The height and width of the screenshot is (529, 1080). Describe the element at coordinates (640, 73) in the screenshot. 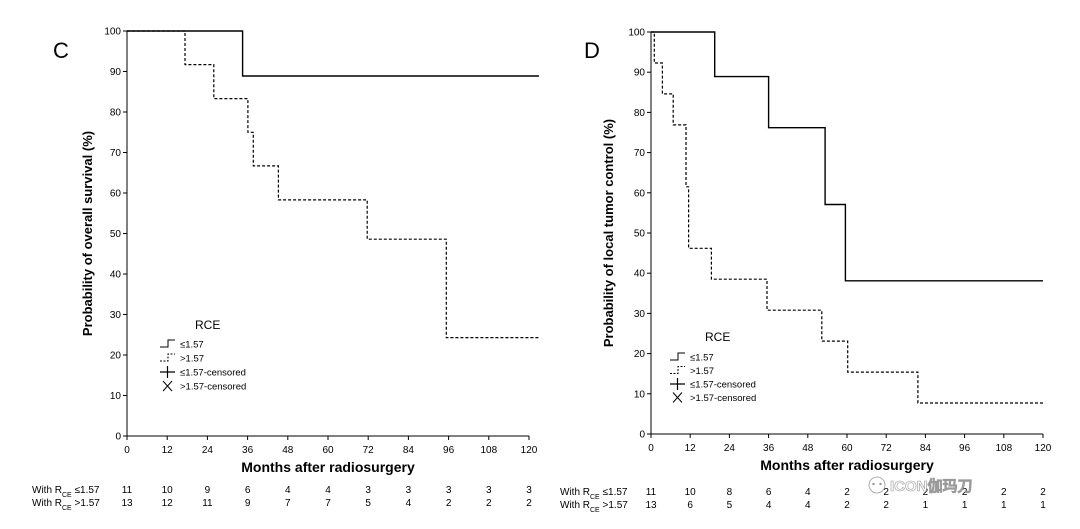

I see `y-tick-label: 90` at that location.